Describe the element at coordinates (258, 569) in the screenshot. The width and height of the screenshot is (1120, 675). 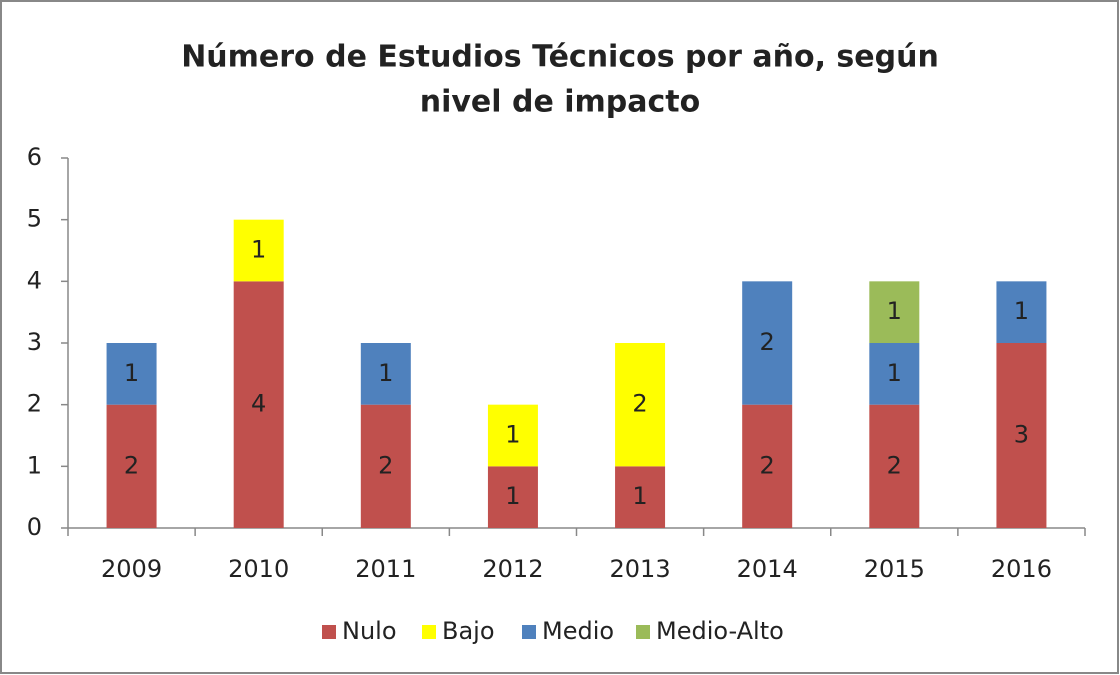
I see `x-tick-label: 2010` at that location.